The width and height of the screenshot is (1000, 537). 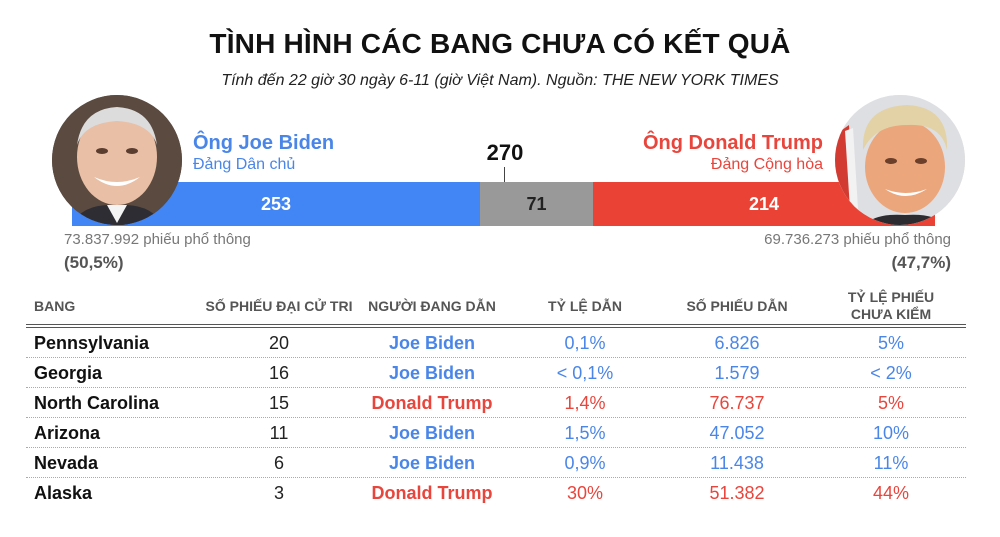 I want to click on header-leader: NGƯỜI ĐANG DẪN, so click(x=432, y=305).